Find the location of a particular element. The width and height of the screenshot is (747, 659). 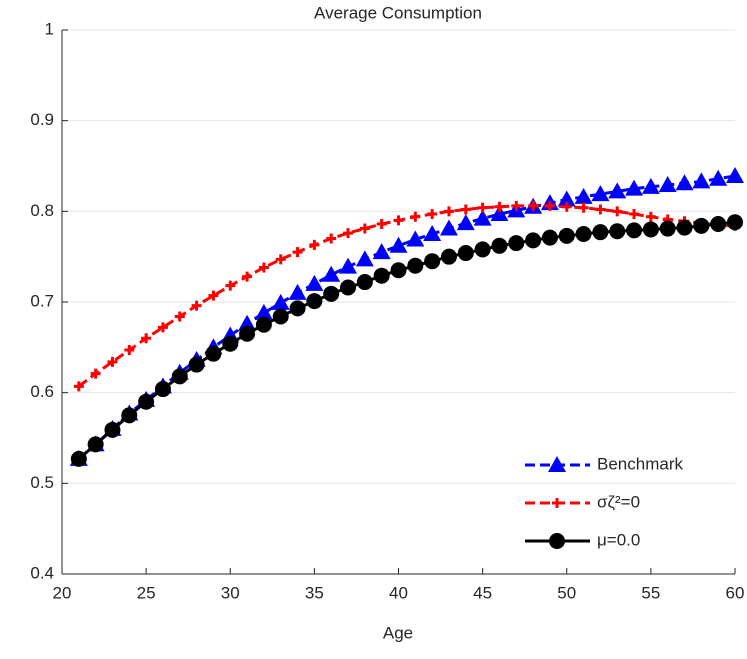

y-tick-label: 0.7 is located at coordinates (42, 300).